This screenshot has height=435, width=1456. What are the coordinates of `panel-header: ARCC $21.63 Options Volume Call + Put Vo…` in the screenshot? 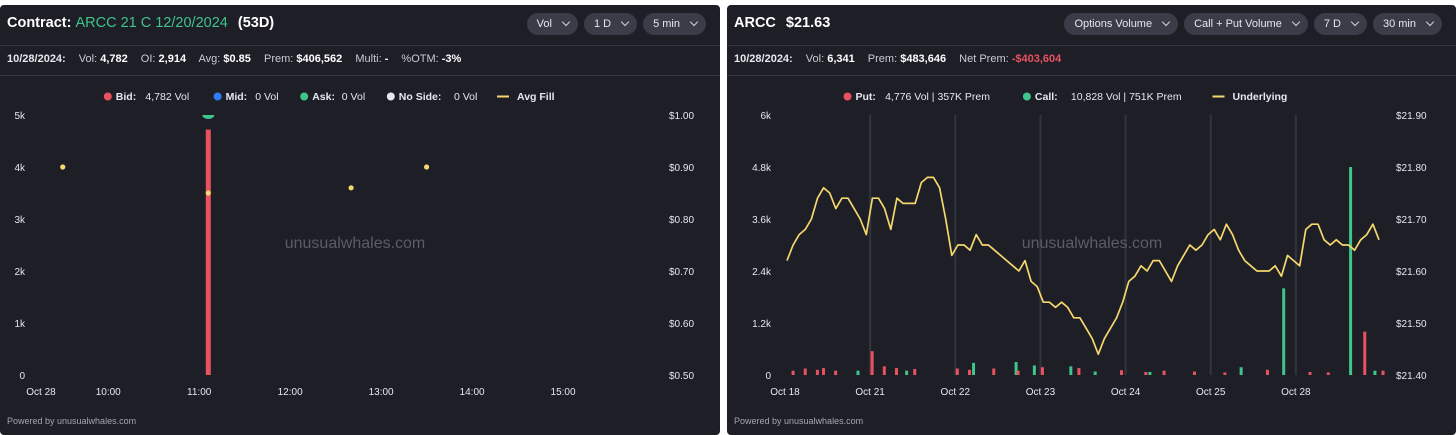 It's located at (1091, 23).